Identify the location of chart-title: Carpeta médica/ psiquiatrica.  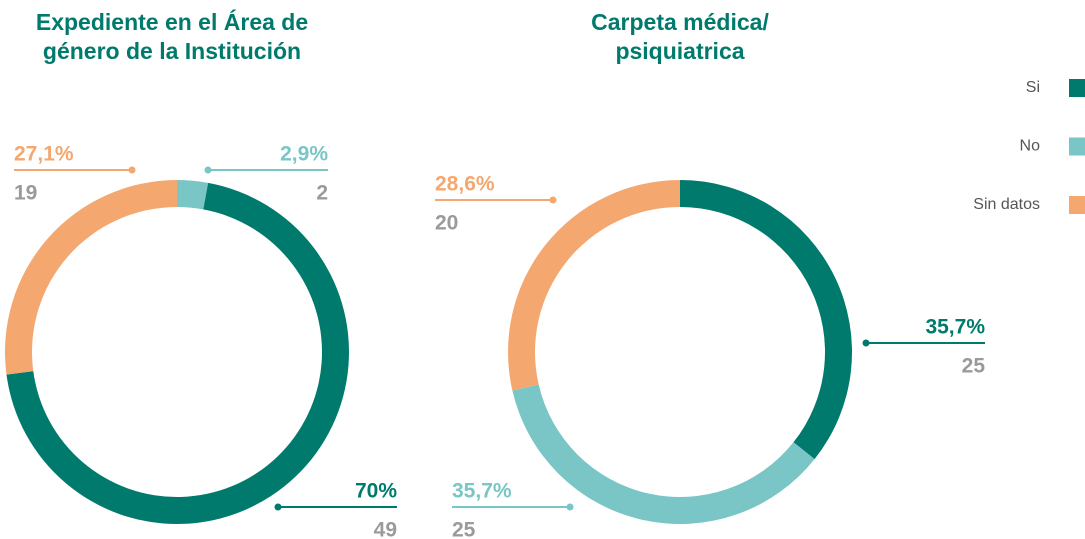
(680, 36).